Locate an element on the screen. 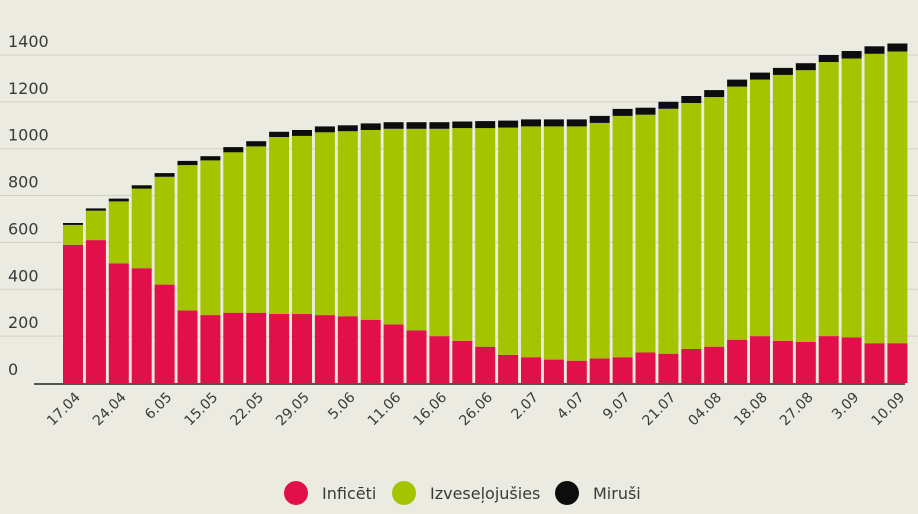 The image size is (918, 514). x-tick-label: 11.06 is located at coordinates (385, 409).